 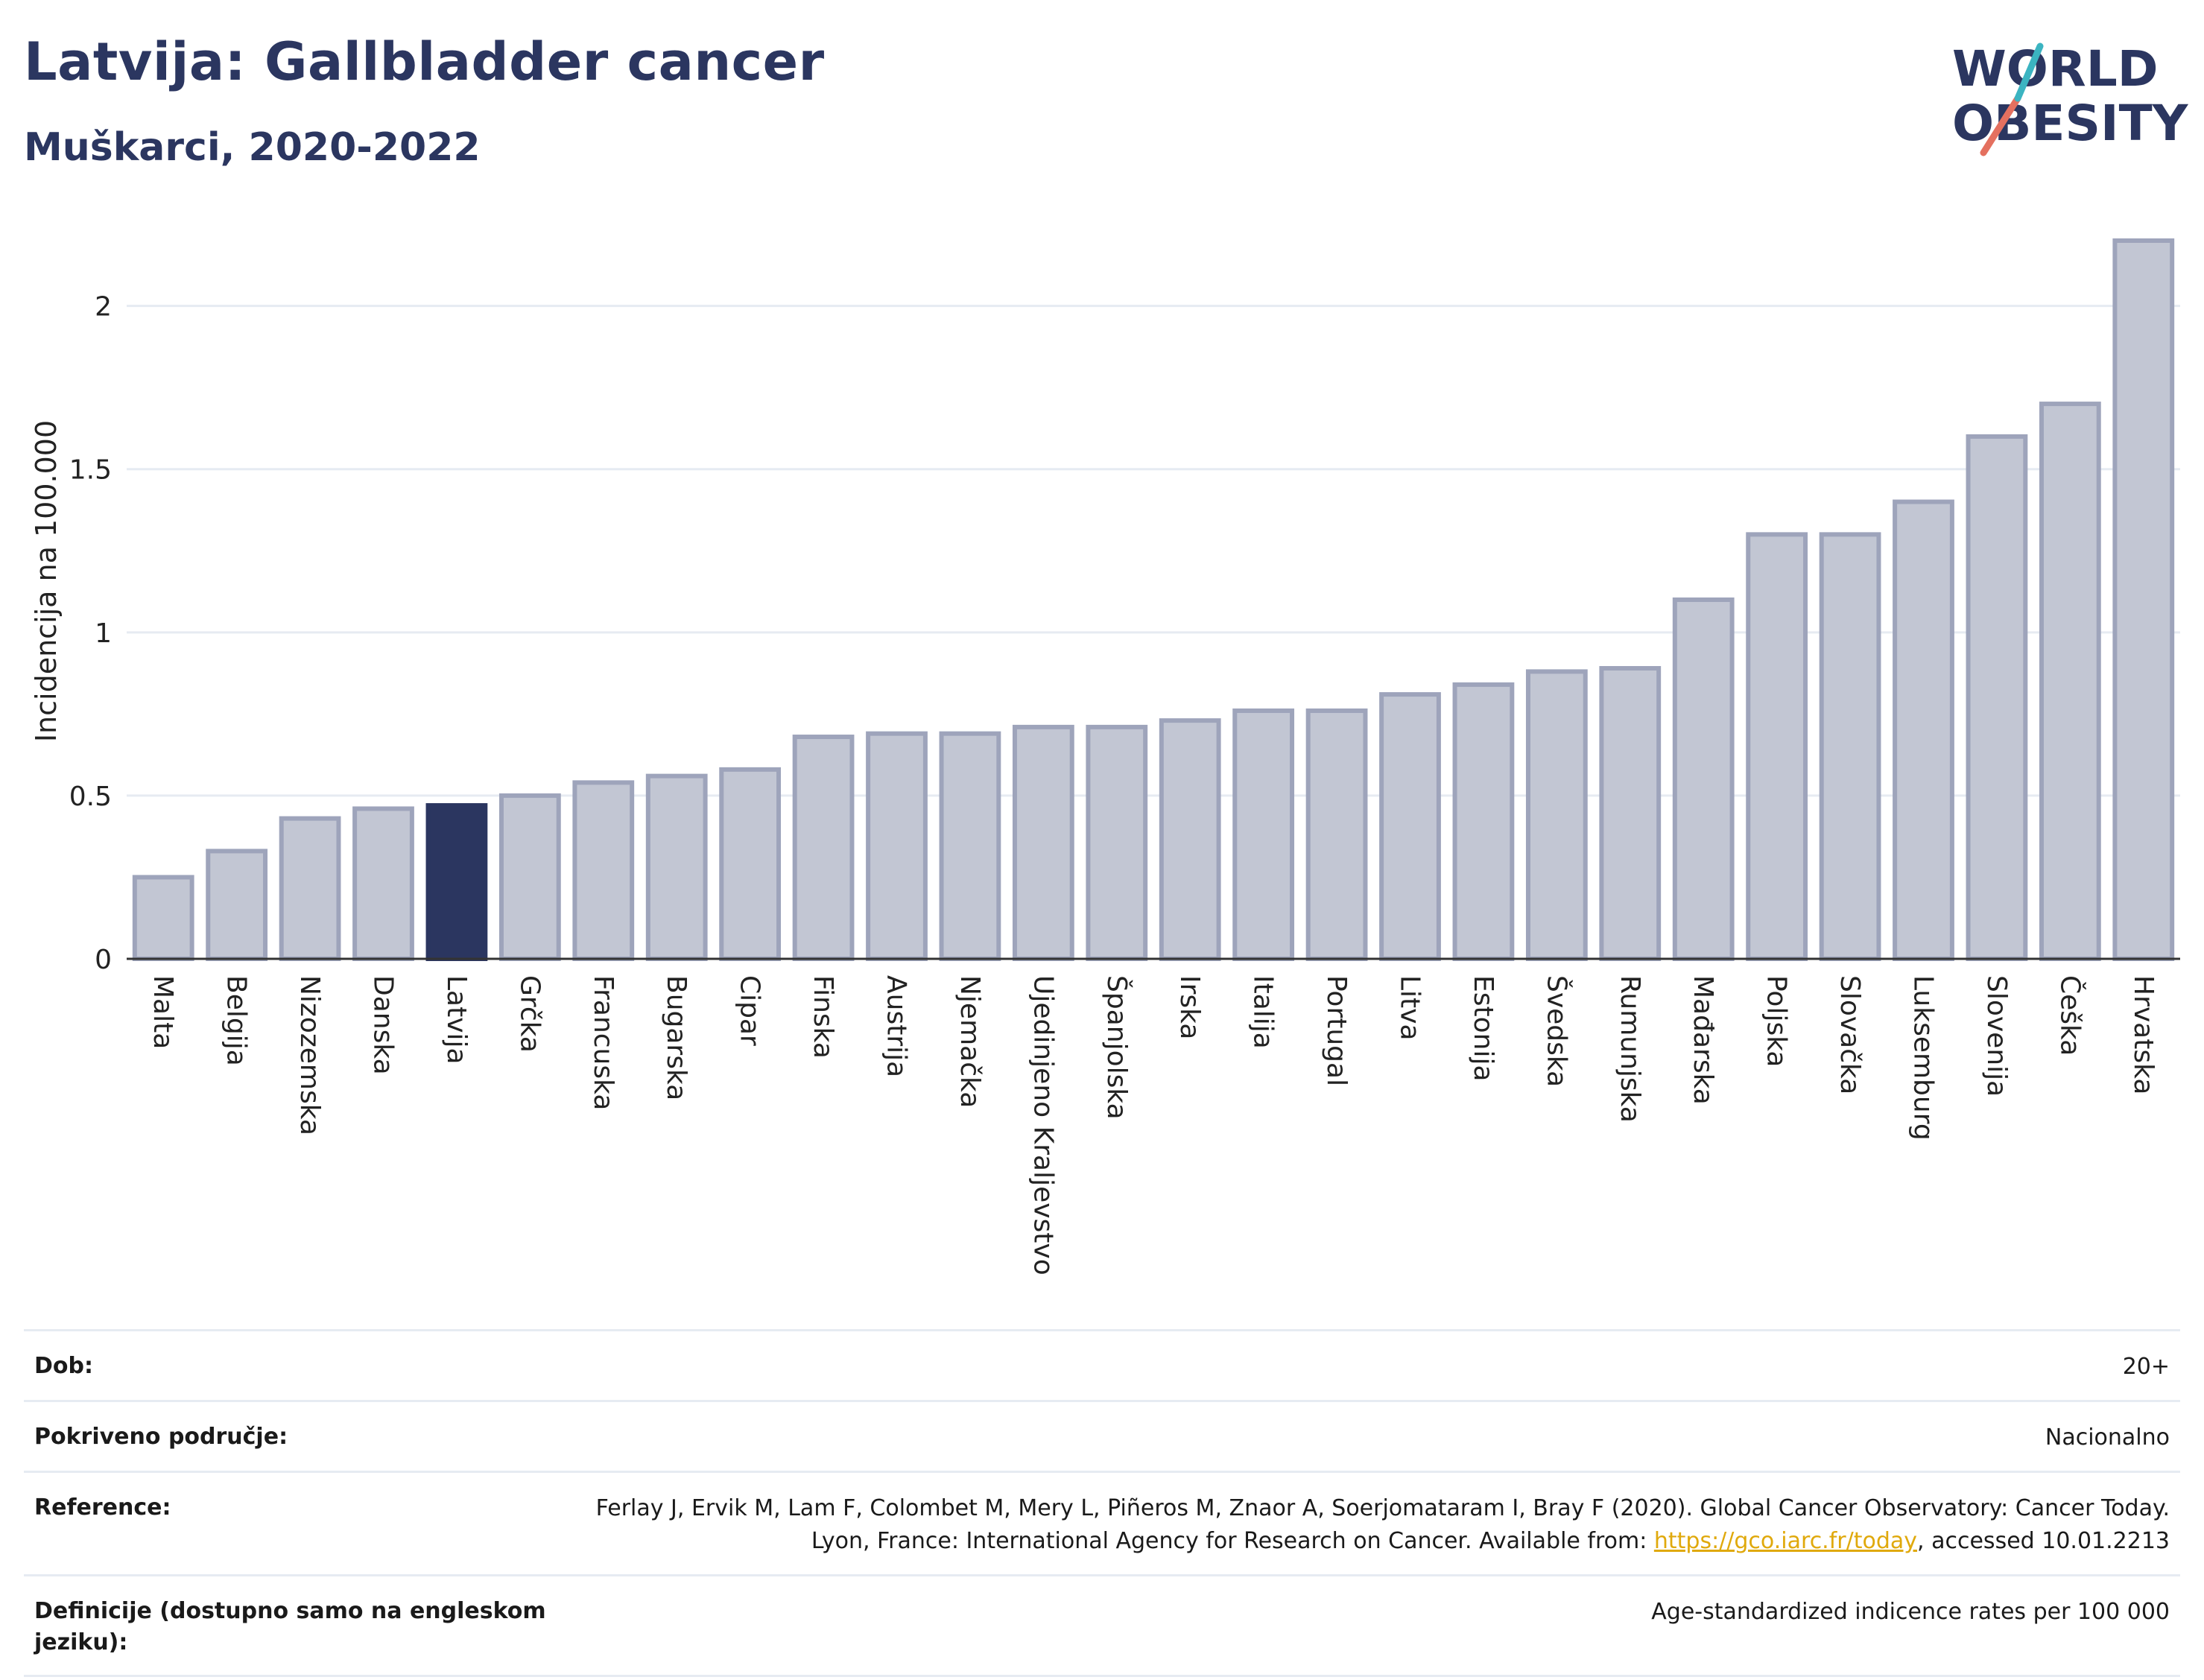 I want to click on bar-Danska, so click(x=383, y=884).